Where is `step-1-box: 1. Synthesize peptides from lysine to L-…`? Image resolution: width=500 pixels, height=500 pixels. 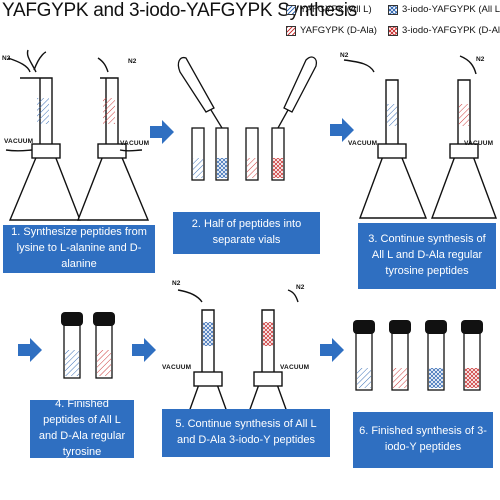 step-1-box: 1. Synthesize peptides from lysine to L-… is located at coordinates (79, 249).